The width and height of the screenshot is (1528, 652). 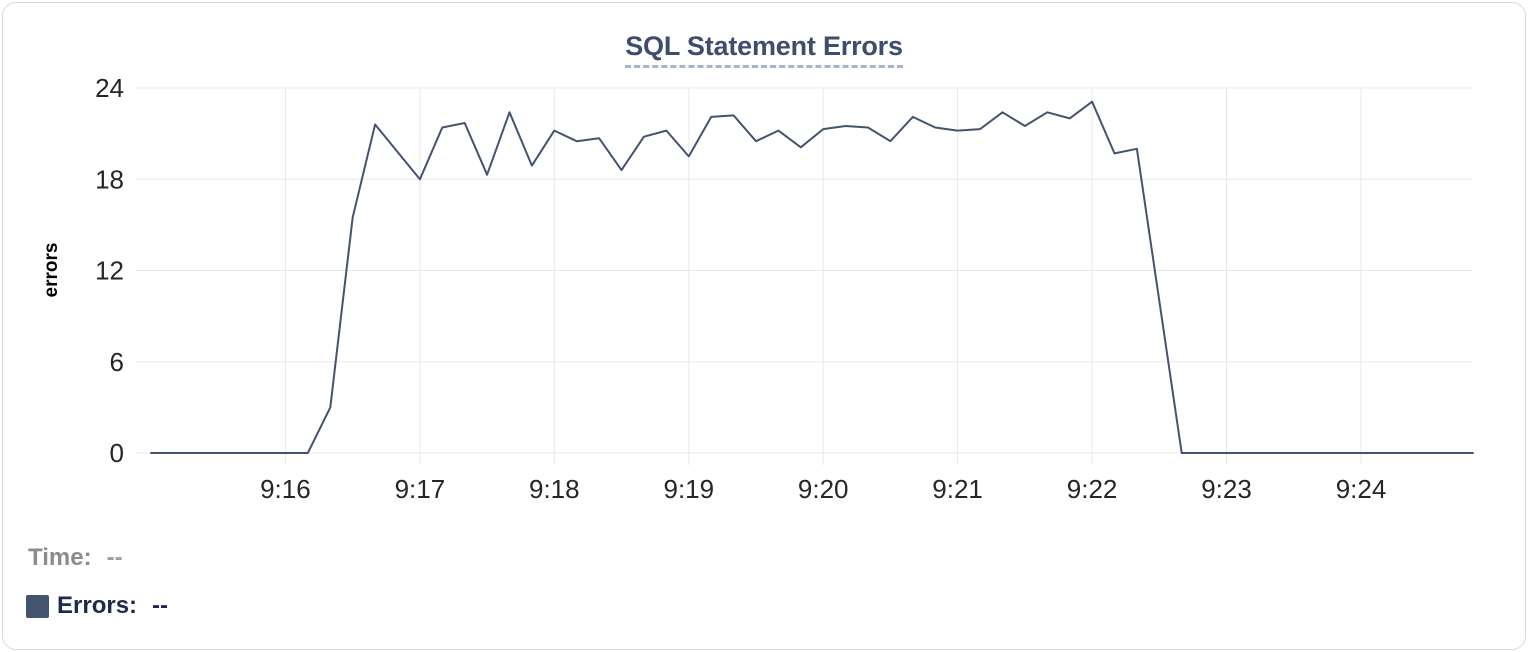 What do you see at coordinates (117, 453) in the screenshot?
I see `y-tick-label: 0` at bounding box center [117, 453].